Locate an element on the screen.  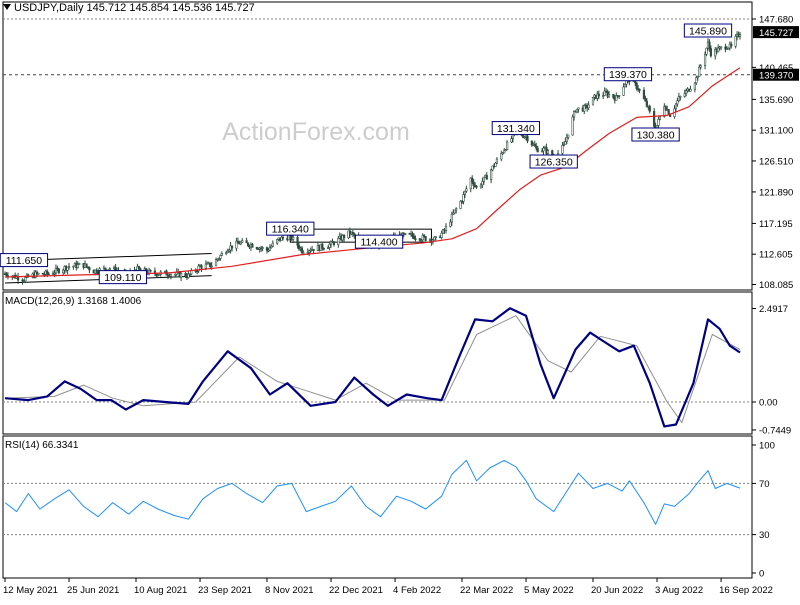
y-tick-label: 135.690 is located at coordinates (776, 100).